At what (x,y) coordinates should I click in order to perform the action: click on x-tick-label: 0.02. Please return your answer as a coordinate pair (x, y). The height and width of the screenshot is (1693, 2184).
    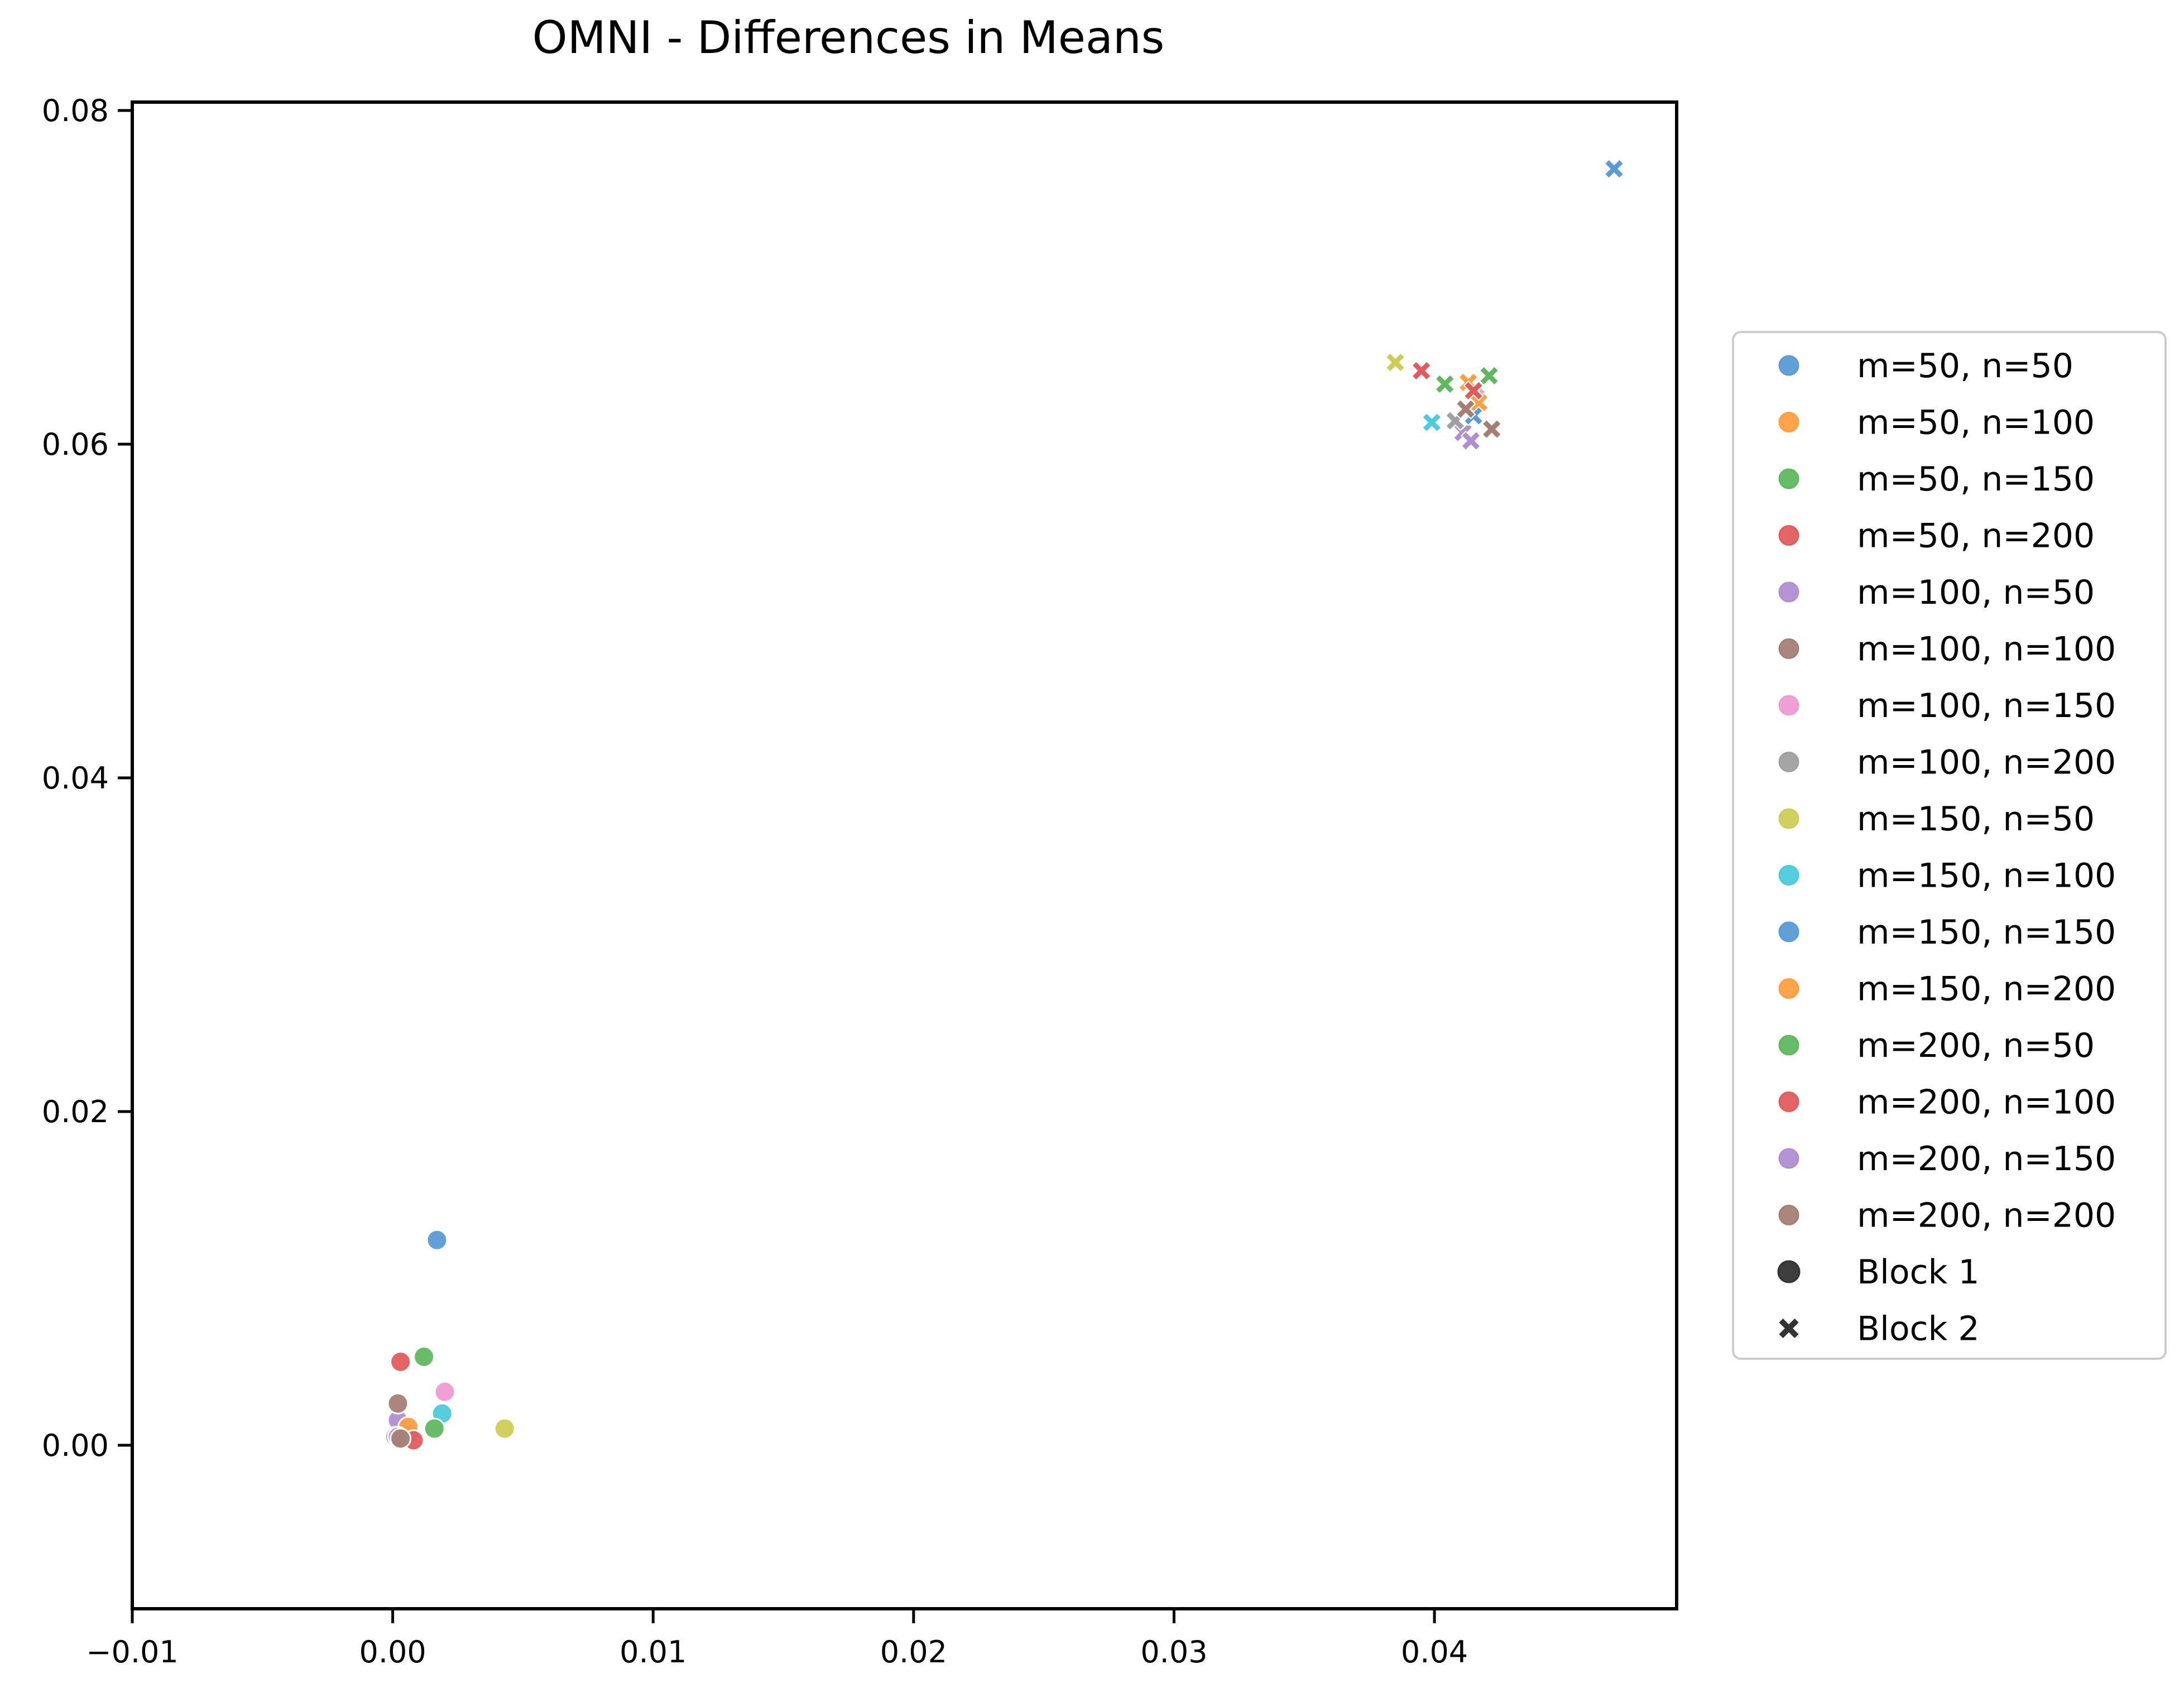
    Looking at the image, I should click on (913, 1652).